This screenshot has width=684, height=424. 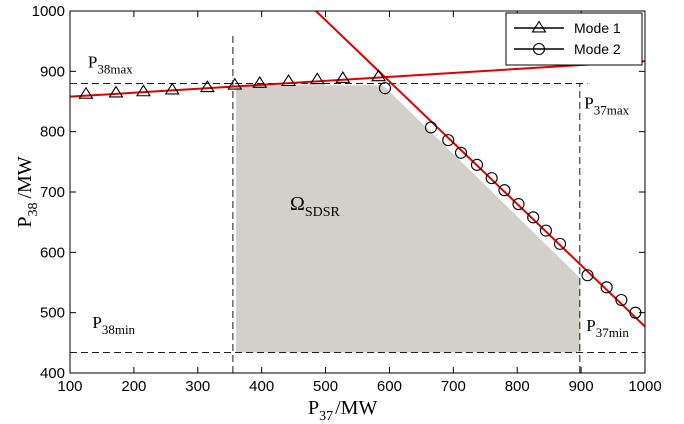 What do you see at coordinates (325, 386) in the screenshot?
I see `x-tick-label: 500` at bounding box center [325, 386].